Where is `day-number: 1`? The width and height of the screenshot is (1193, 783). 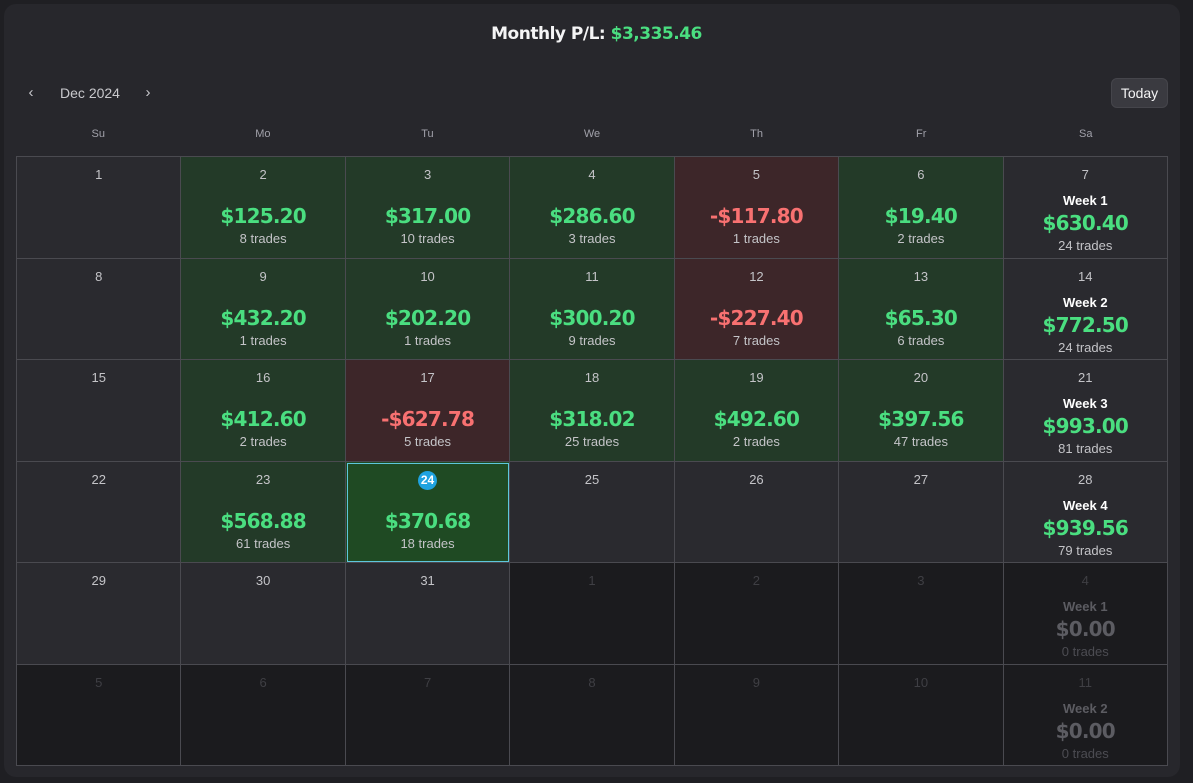 day-number: 1 is located at coordinates (592, 580).